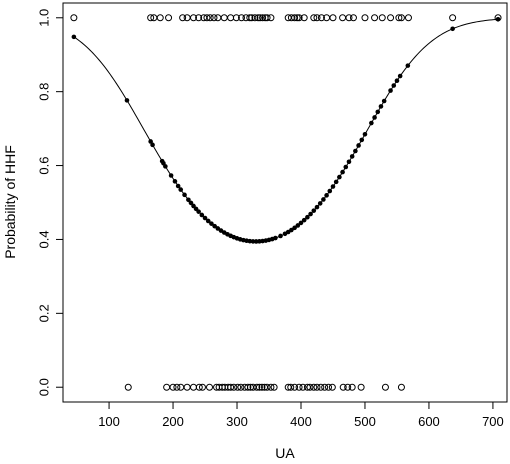 Image resolution: width=510 pixels, height=464 pixels. What do you see at coordinates (493, 421) in the screenshot?
I see `x-tick-label: 700` at bounding box center [493, 421].